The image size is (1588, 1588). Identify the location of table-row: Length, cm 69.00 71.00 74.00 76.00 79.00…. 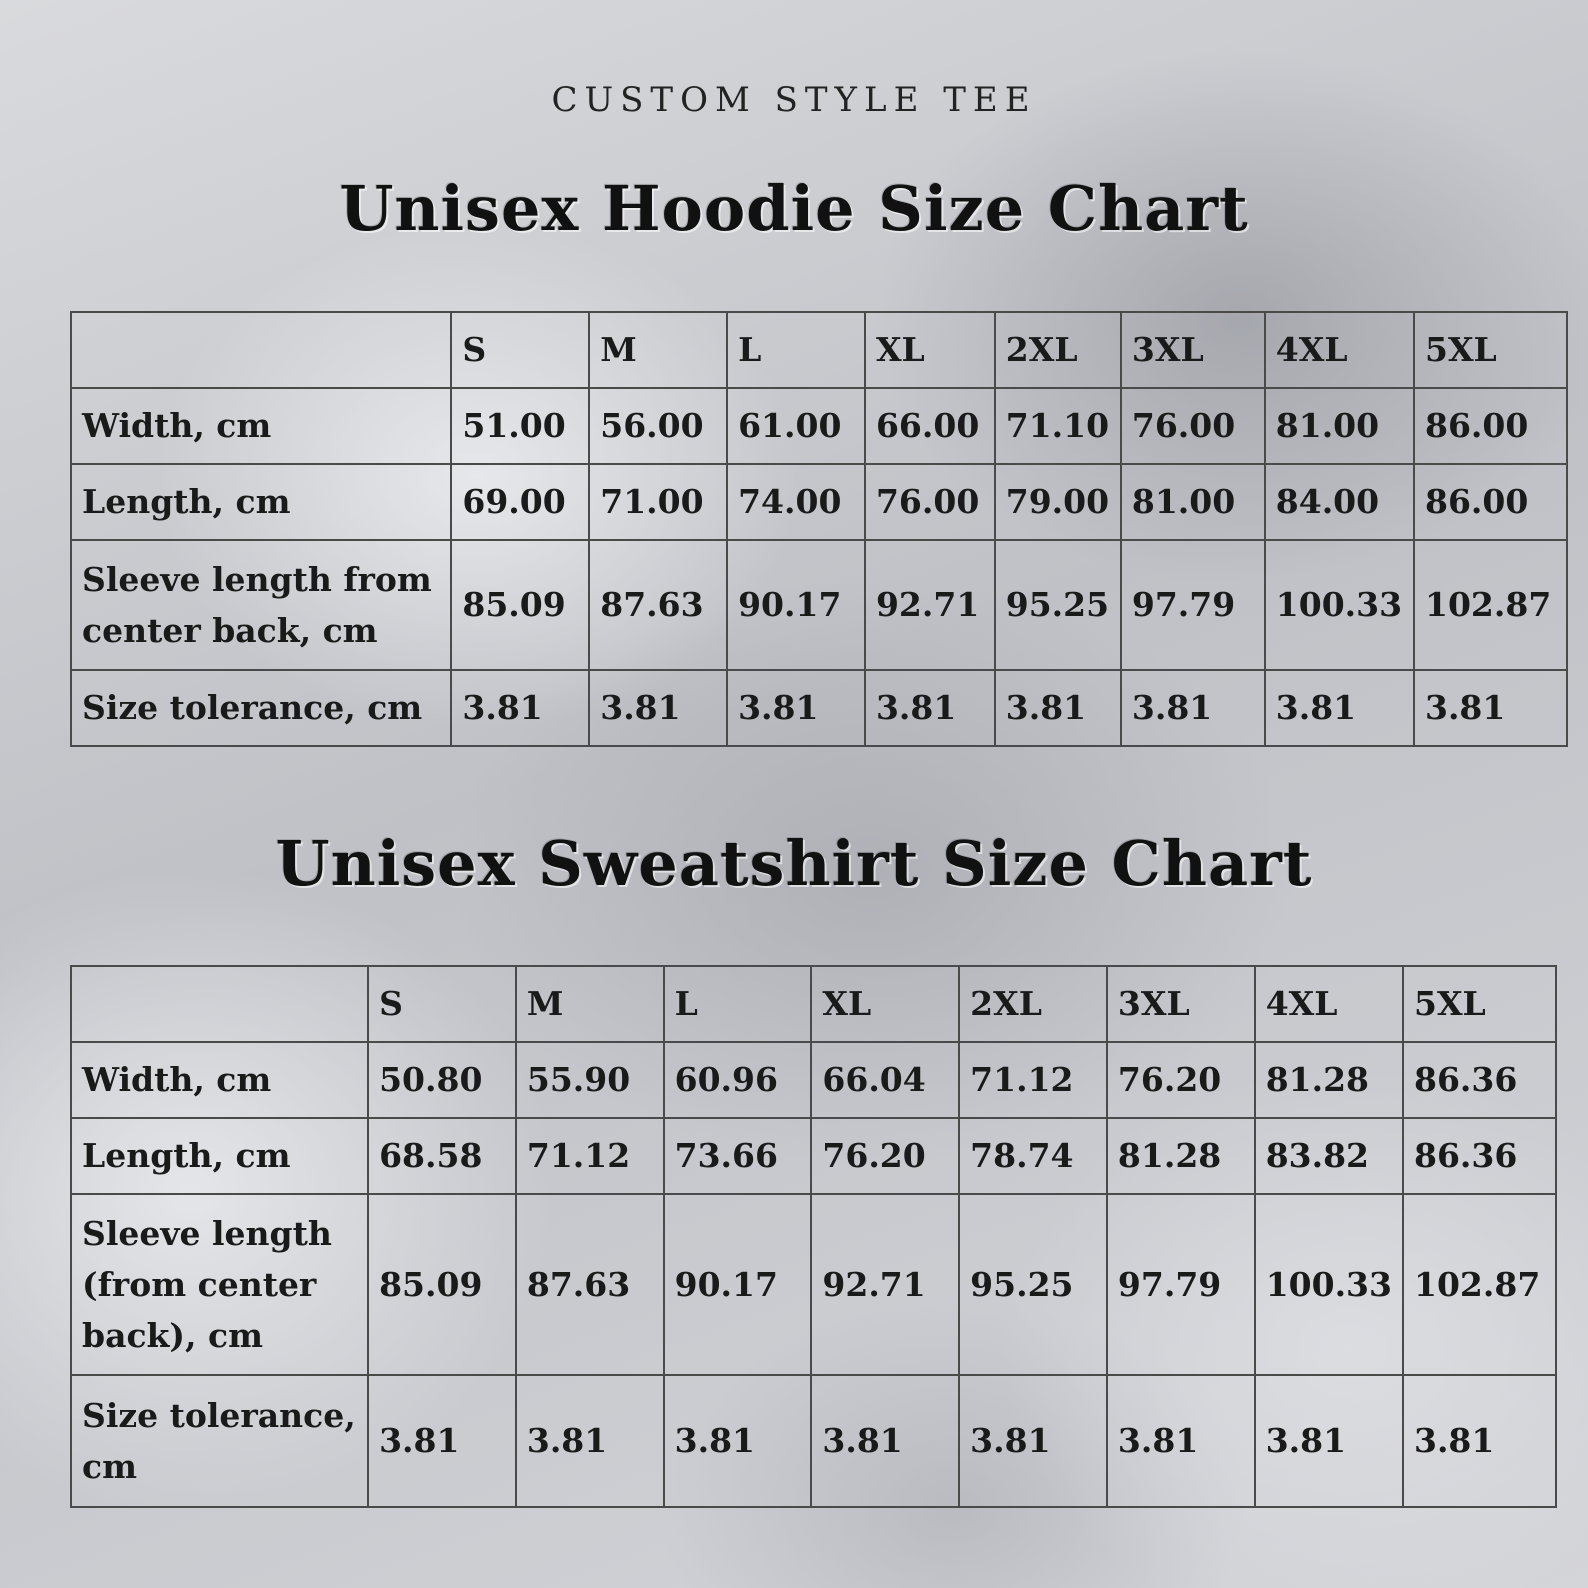
(819, 502).